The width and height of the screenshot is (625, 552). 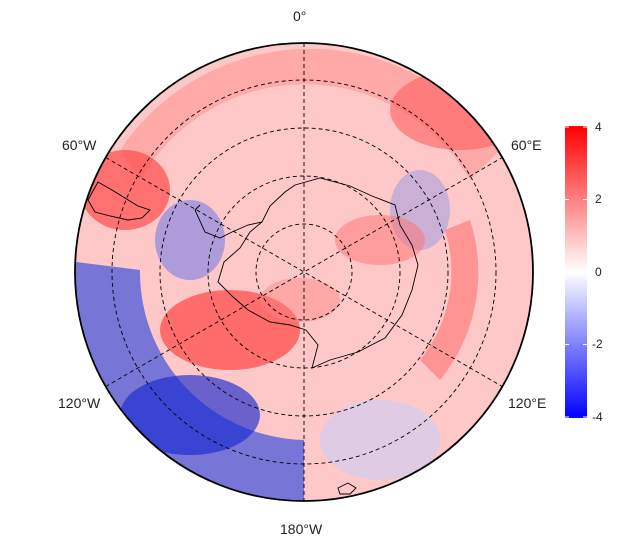 What do you see at coordinates (318, 273) in the screenshot?
I see `antarctica-coastline` at bounding box center [318, 273].